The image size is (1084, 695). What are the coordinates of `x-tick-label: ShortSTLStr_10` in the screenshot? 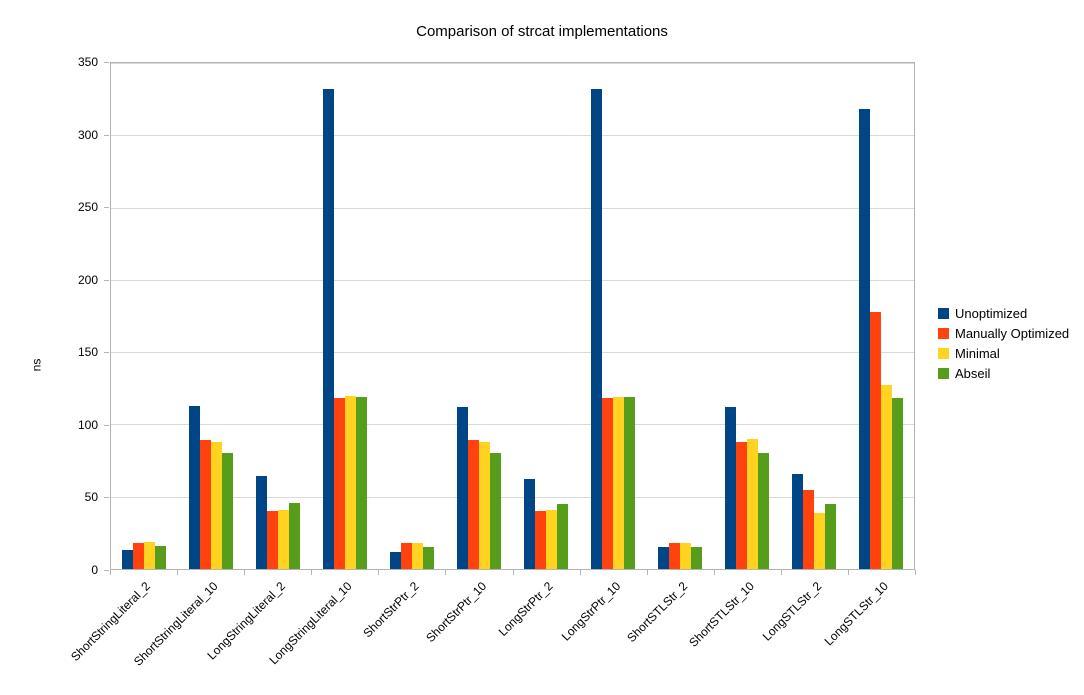 It's located at (722, 614).